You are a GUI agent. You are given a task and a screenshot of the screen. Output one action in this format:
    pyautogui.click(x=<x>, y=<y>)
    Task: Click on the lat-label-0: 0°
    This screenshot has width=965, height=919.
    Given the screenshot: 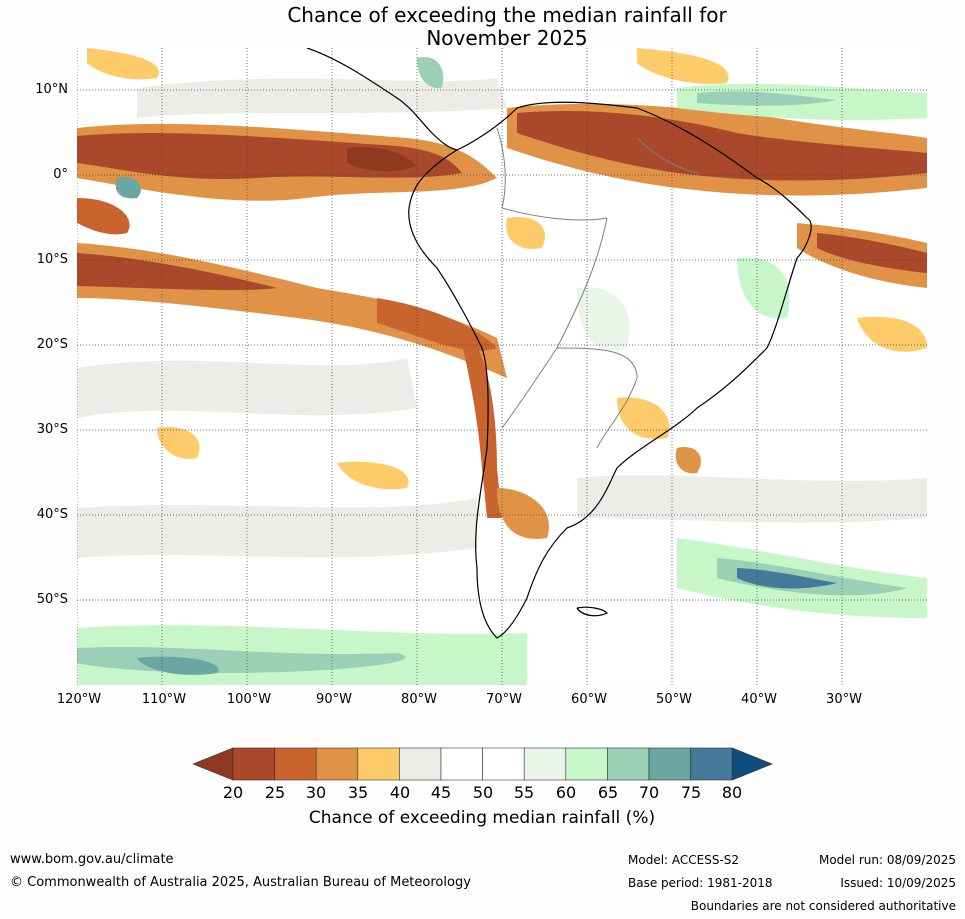 What is the action you would take?
    pyautogui.click(x=60, y=174)
    